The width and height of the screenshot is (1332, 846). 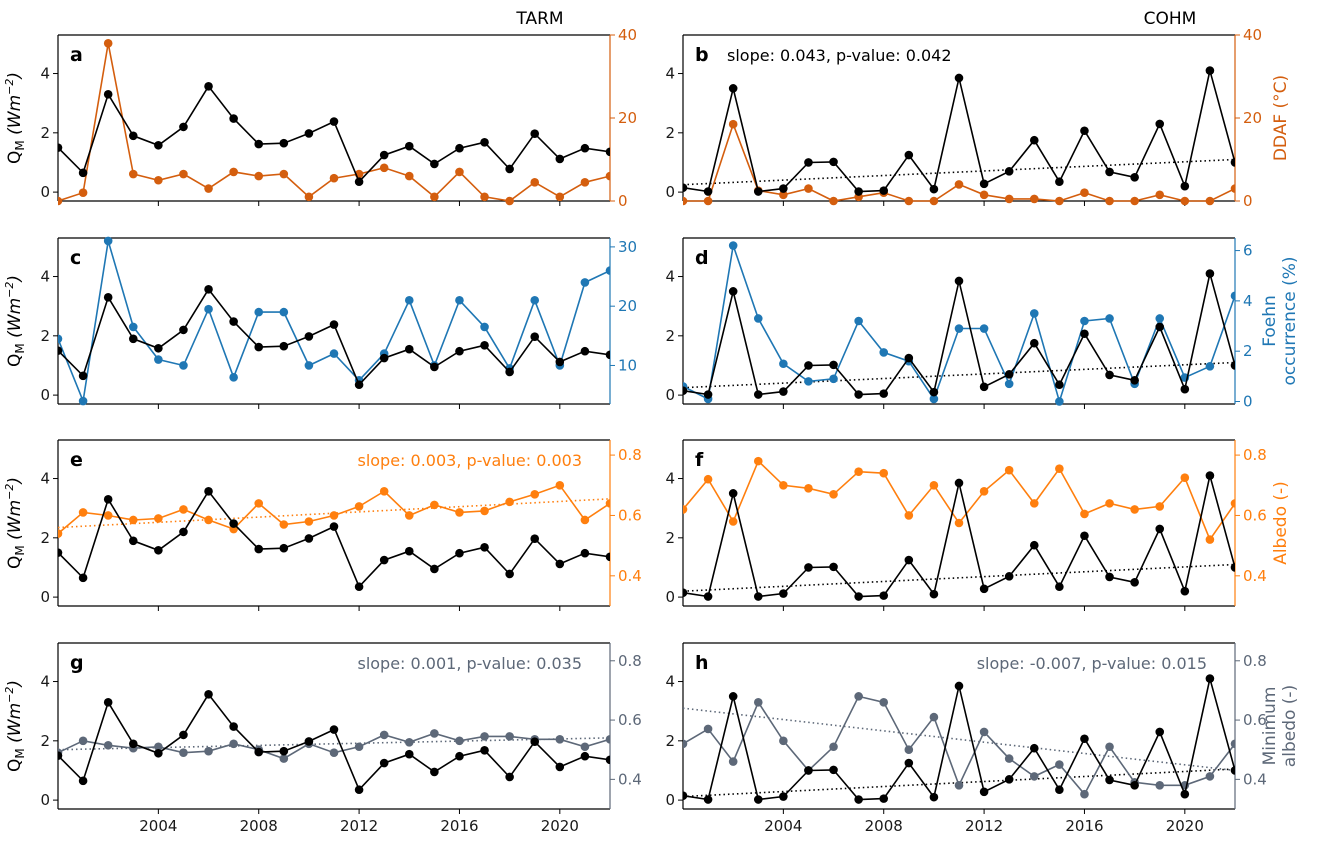 I want to click on x-tick-label: 2008, so click(x=884, y=826).